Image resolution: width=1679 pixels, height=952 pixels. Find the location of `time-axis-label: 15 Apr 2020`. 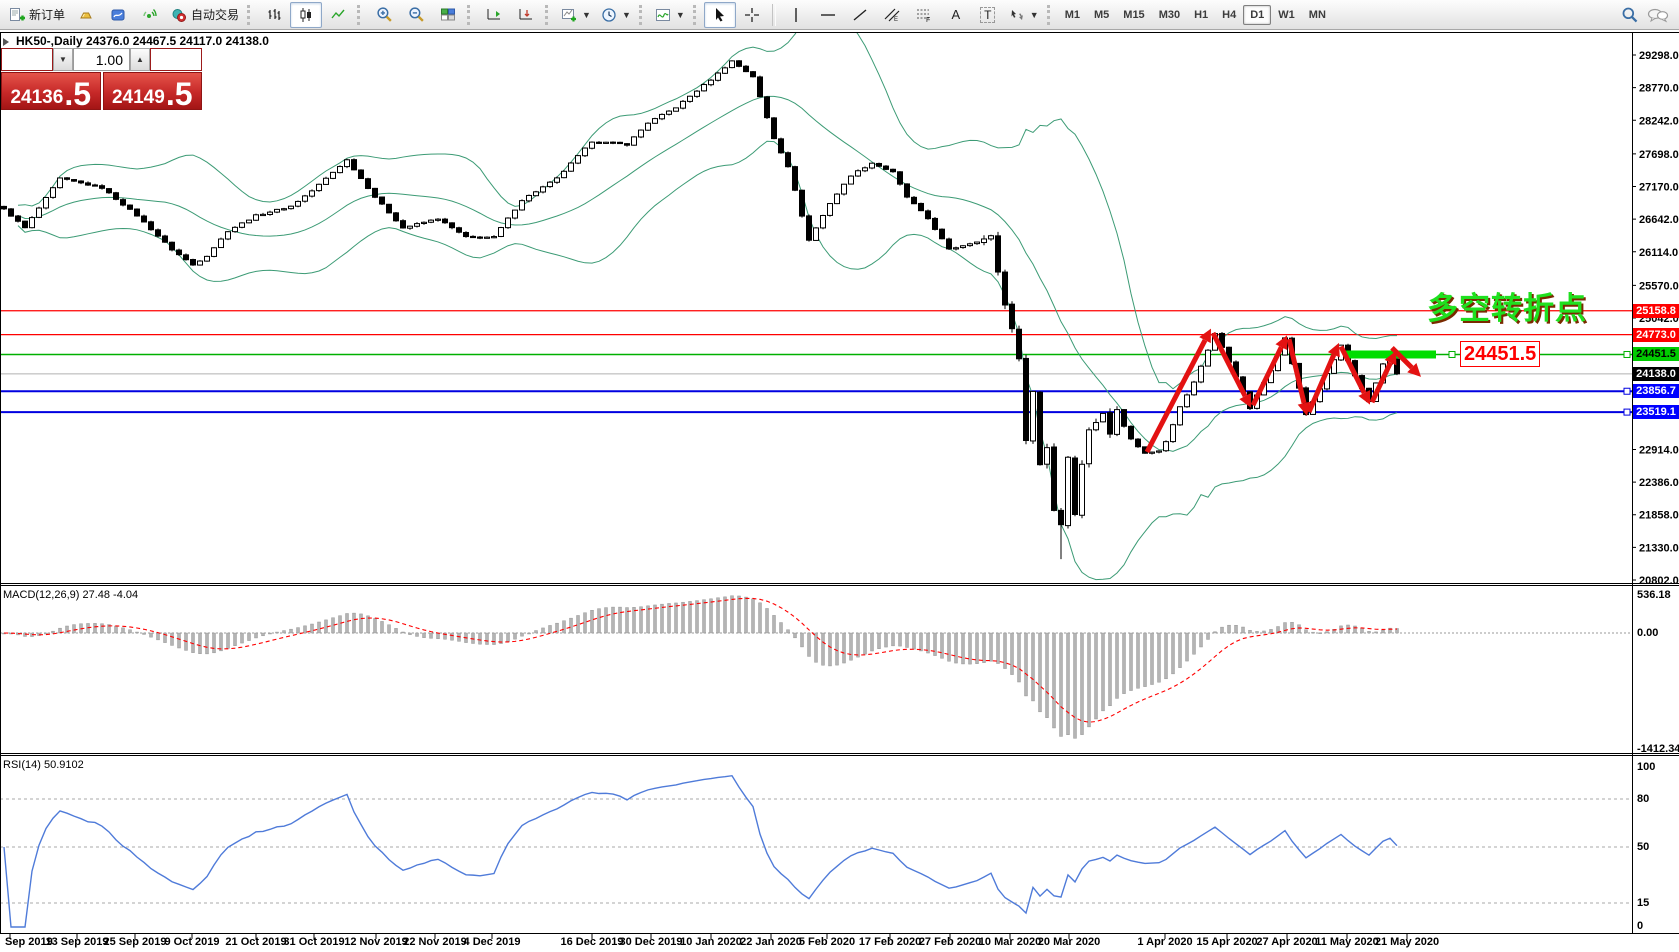

time-axis-label: 15 Apr 2020 is located at coordinates (1227, 942).